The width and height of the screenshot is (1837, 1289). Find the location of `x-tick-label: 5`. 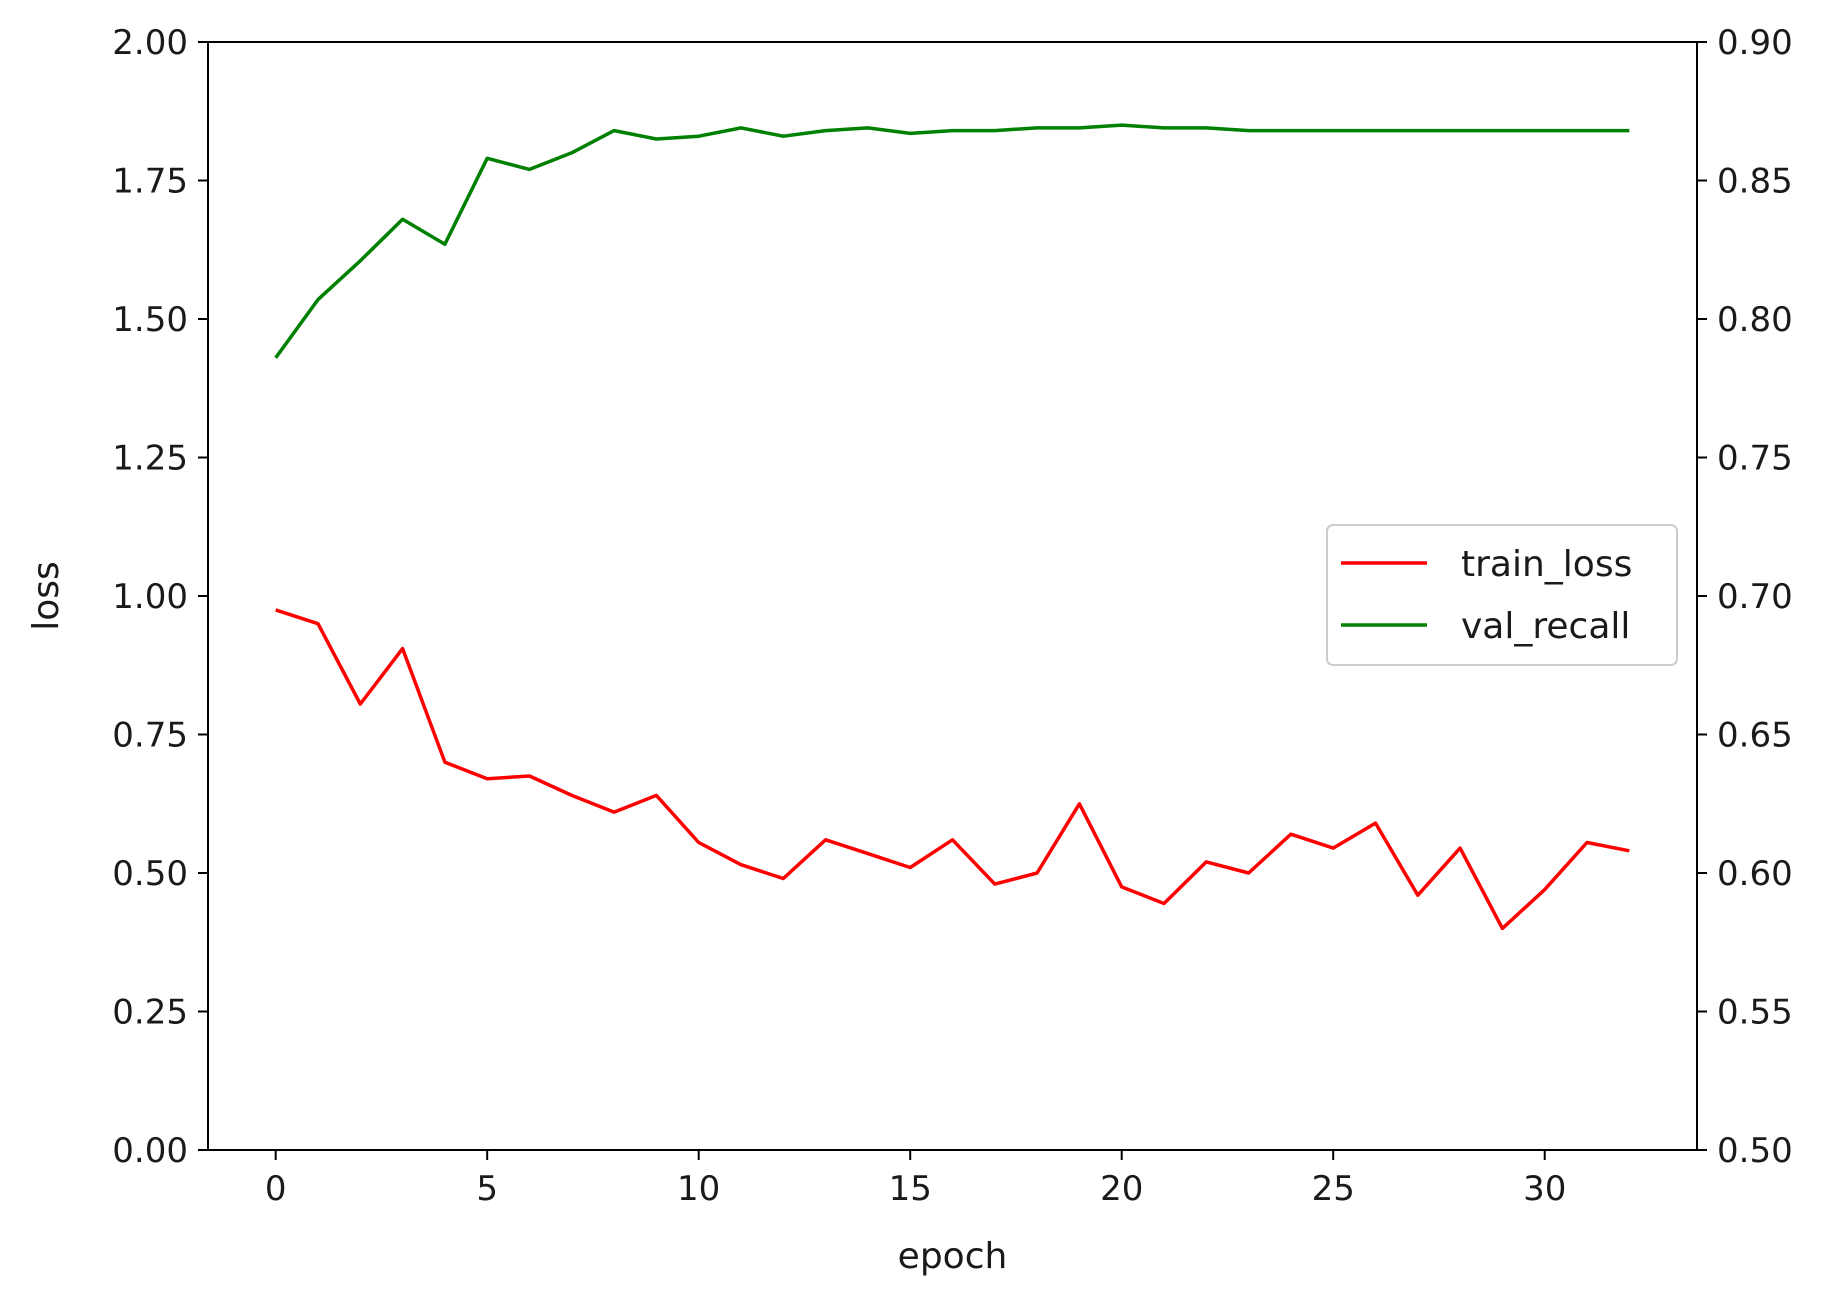

x-tick-label: 5 is located at coordinates (487, 1189).